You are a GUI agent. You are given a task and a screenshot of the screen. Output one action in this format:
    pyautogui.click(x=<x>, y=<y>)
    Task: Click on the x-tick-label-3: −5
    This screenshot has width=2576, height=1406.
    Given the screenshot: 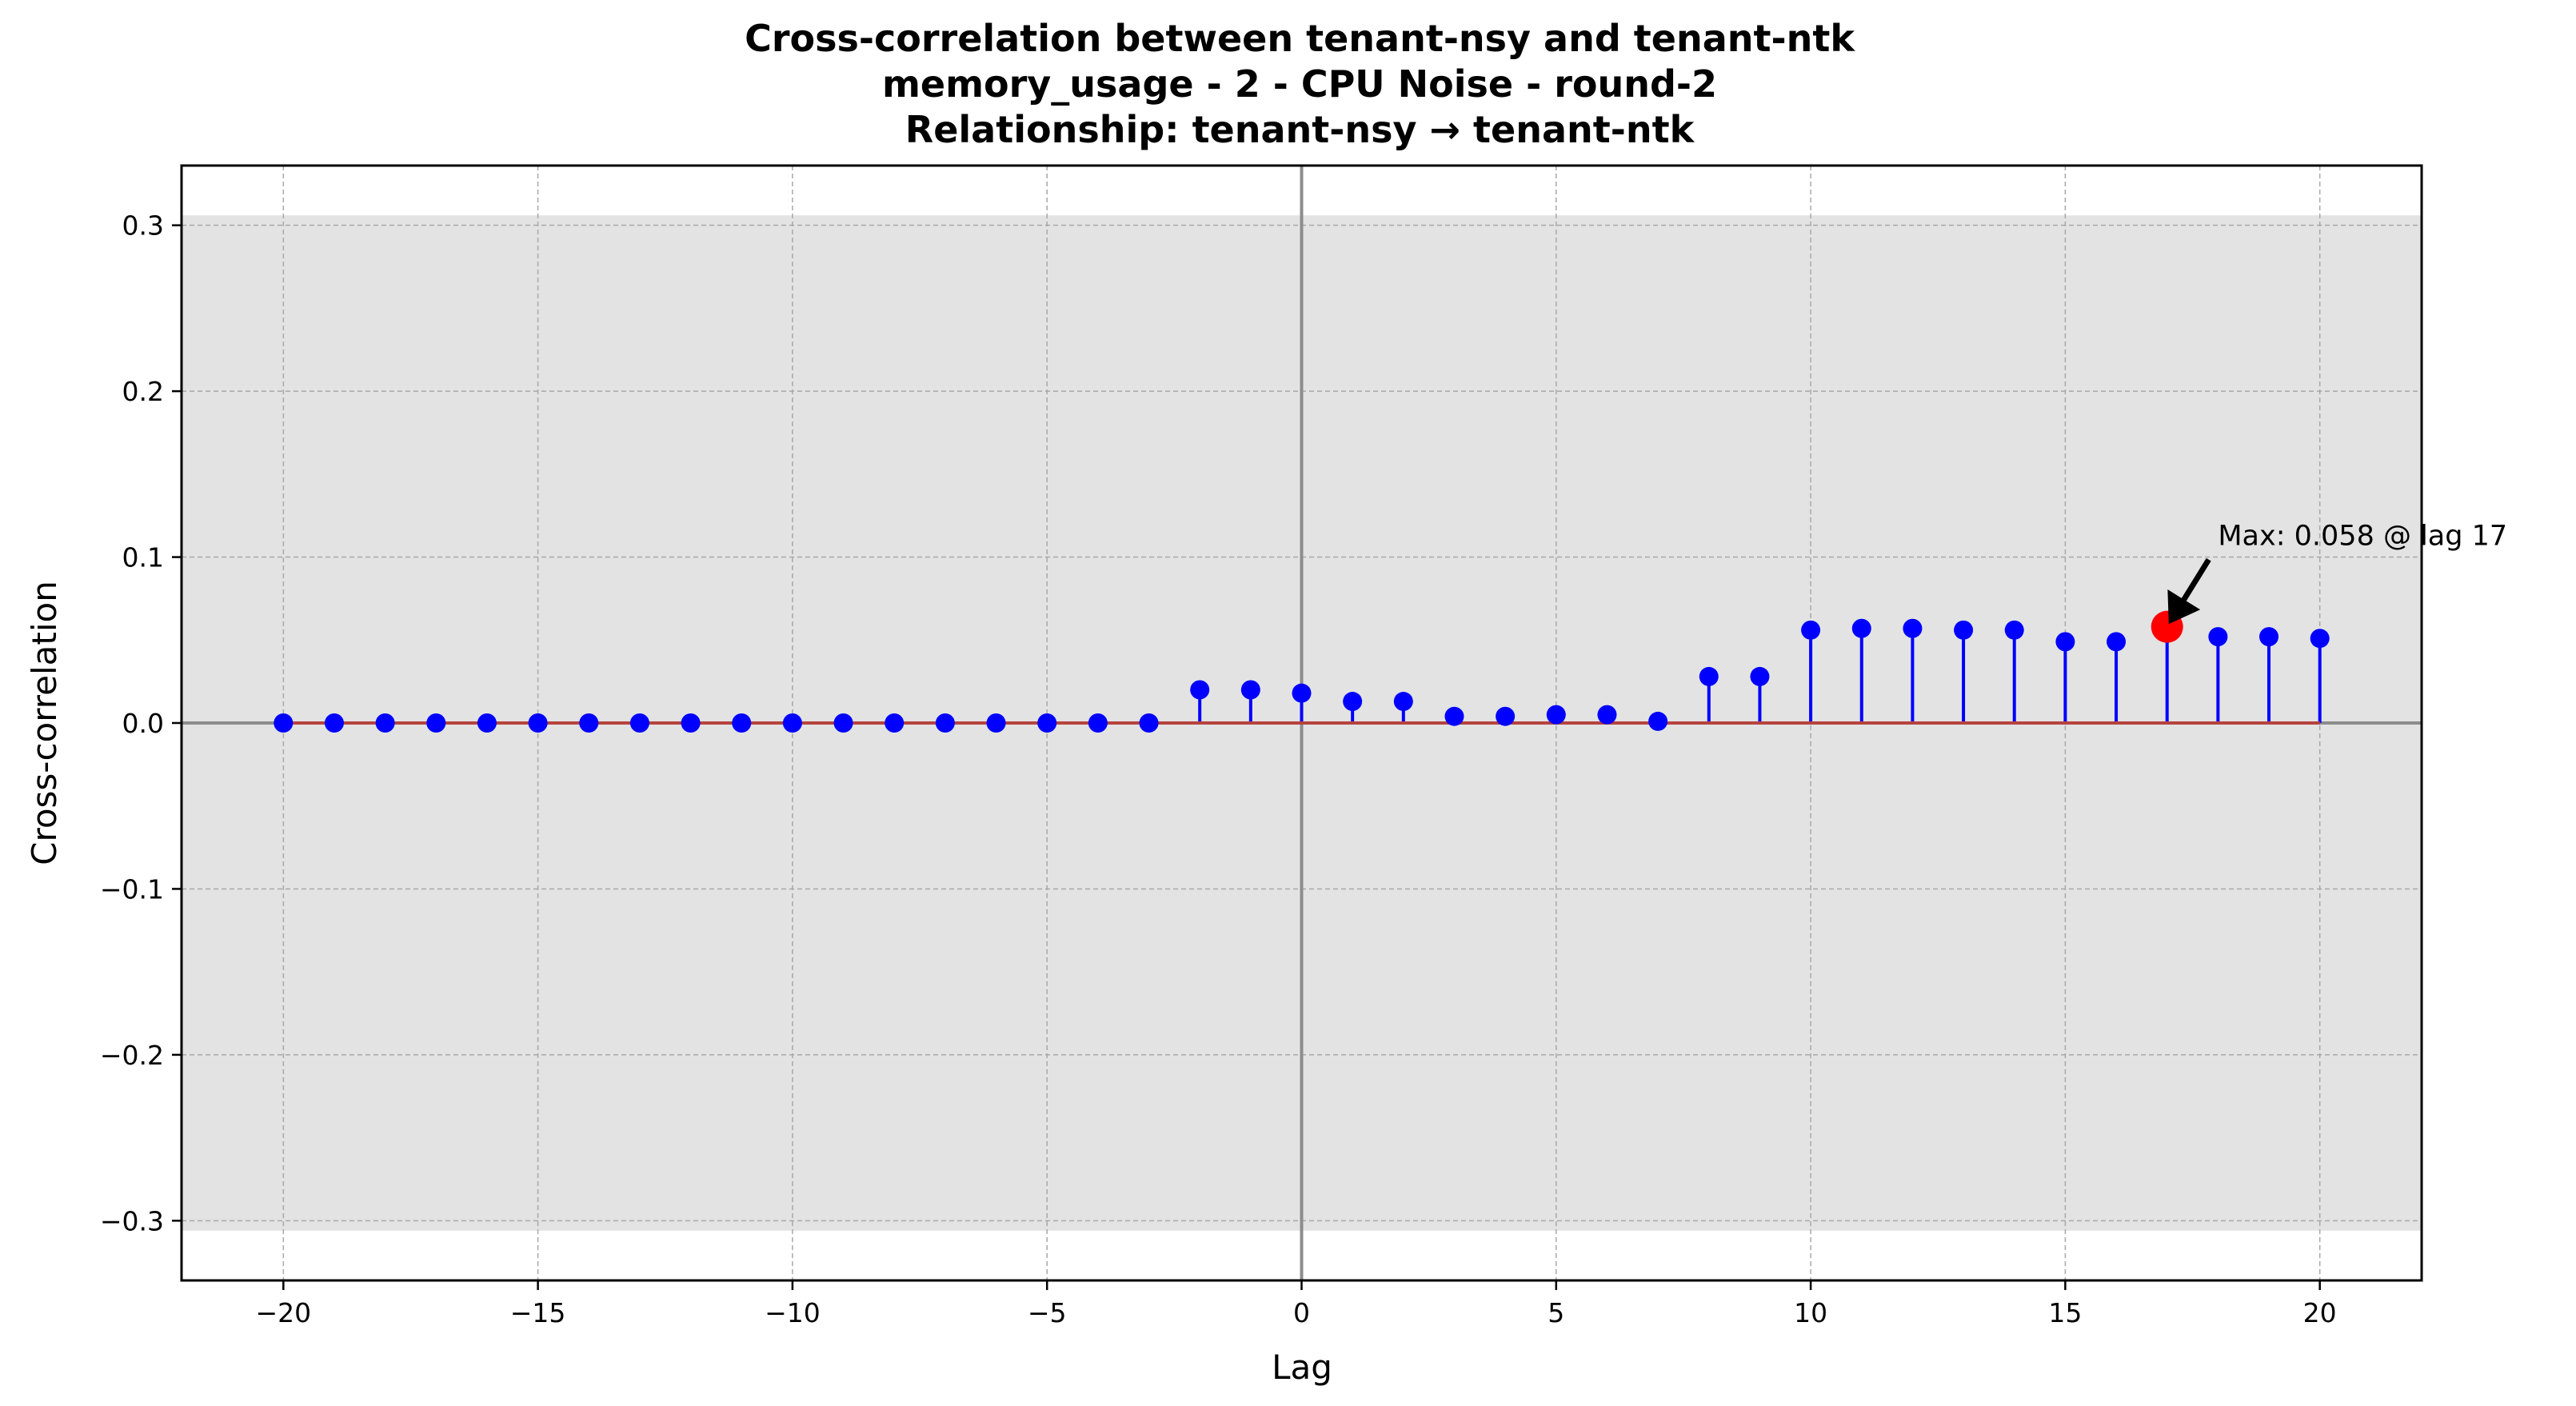 What is the action you would take?
    pyautogui.click(x=1048, y=1312)
    